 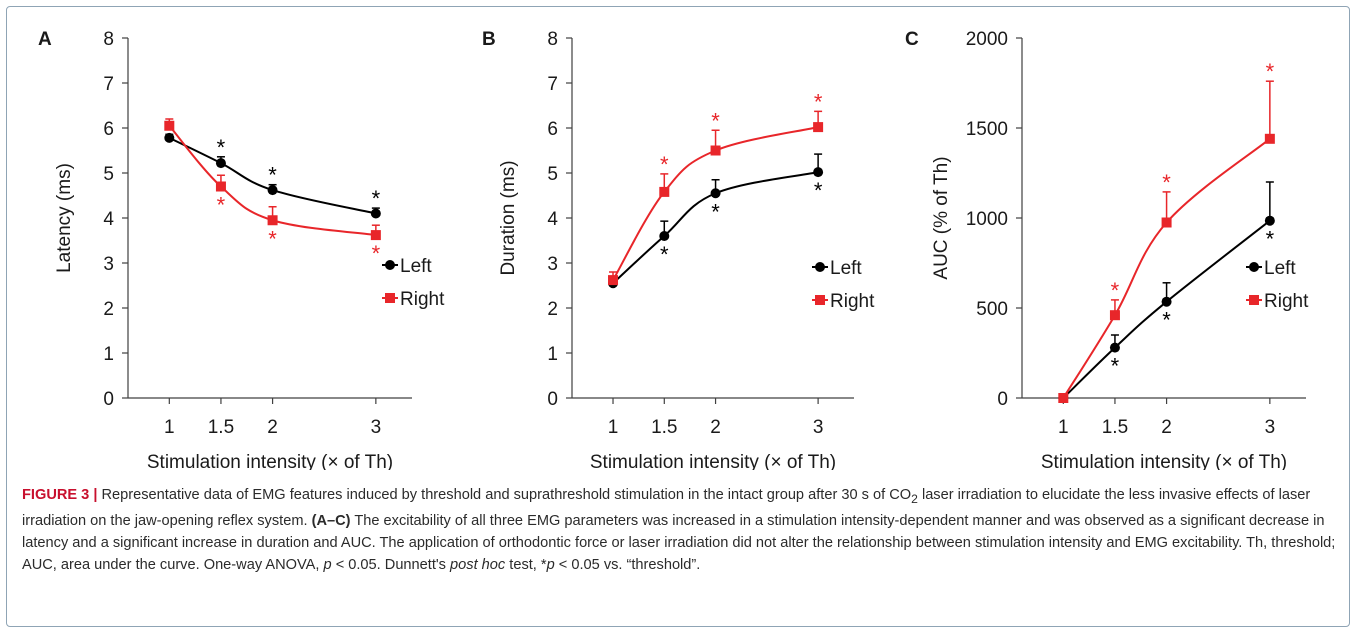 I want to click on panel-b-x-tick-label-2: 2, so click(x=715, y=427).